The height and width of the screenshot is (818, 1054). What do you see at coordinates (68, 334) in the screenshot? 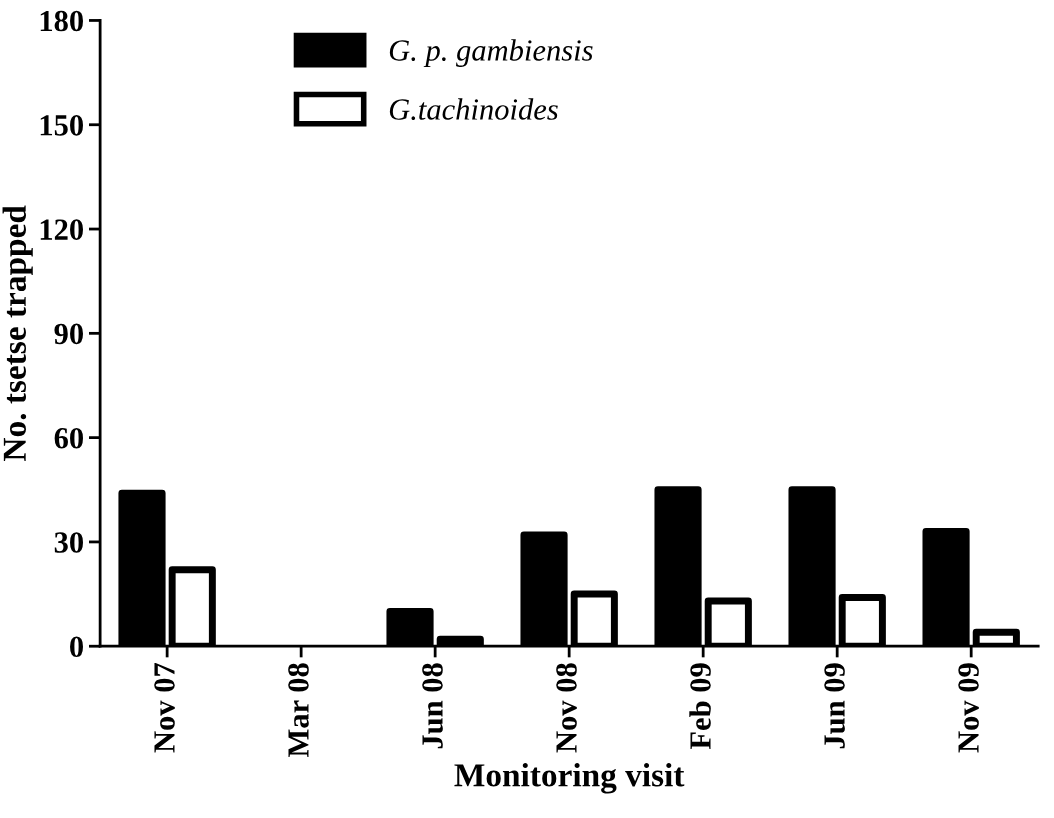
I see `y-tick-label: 90` at bounding box center [68, 334].